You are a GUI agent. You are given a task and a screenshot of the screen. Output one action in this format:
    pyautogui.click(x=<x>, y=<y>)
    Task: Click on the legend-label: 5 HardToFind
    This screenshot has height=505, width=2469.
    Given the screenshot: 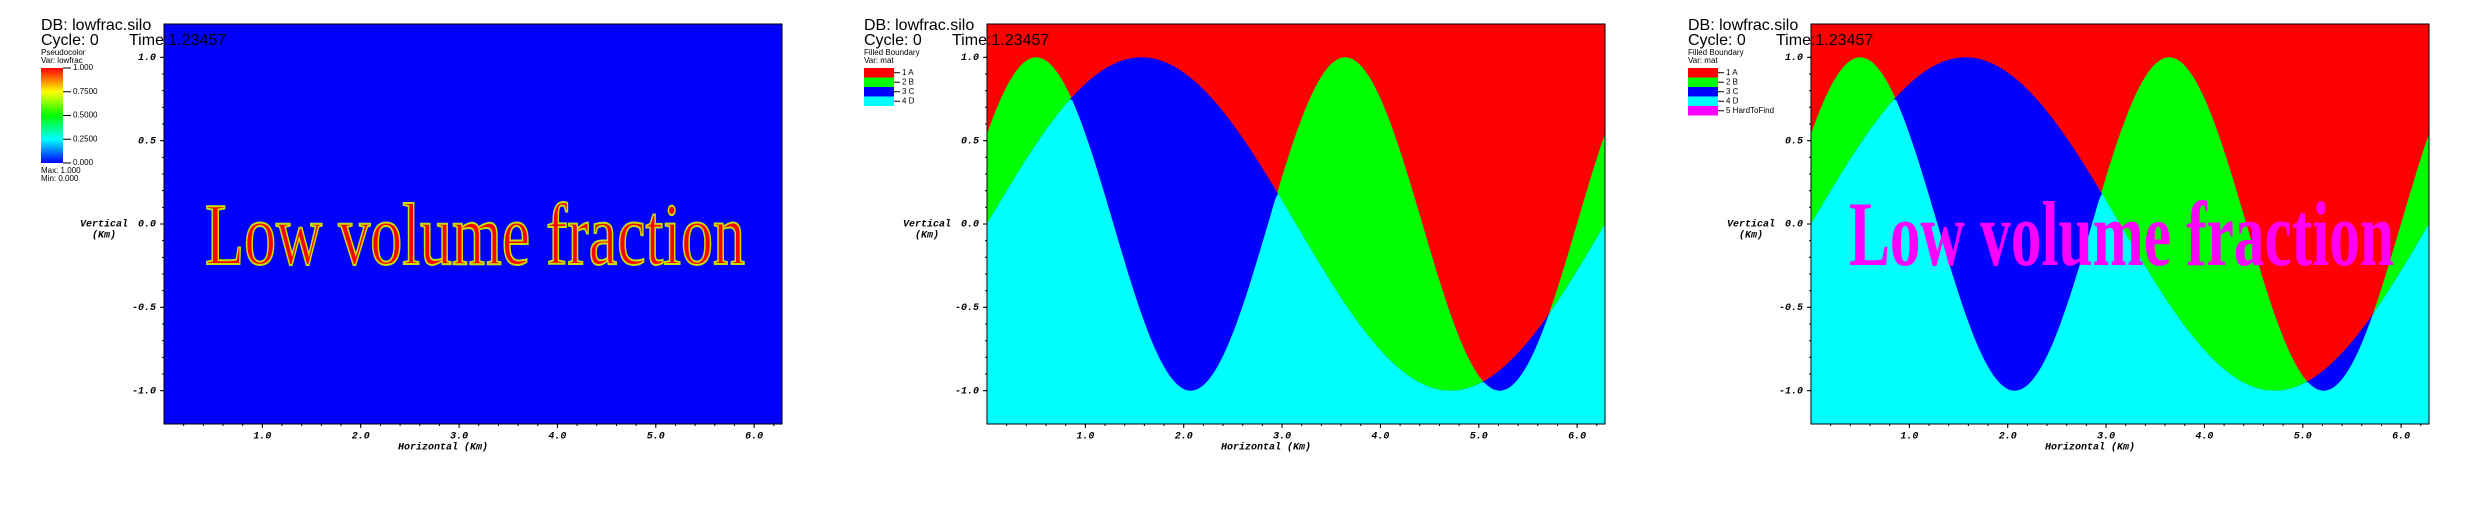 What is the action you would take?
    pyautogui.click(x=1750, y=110)
    